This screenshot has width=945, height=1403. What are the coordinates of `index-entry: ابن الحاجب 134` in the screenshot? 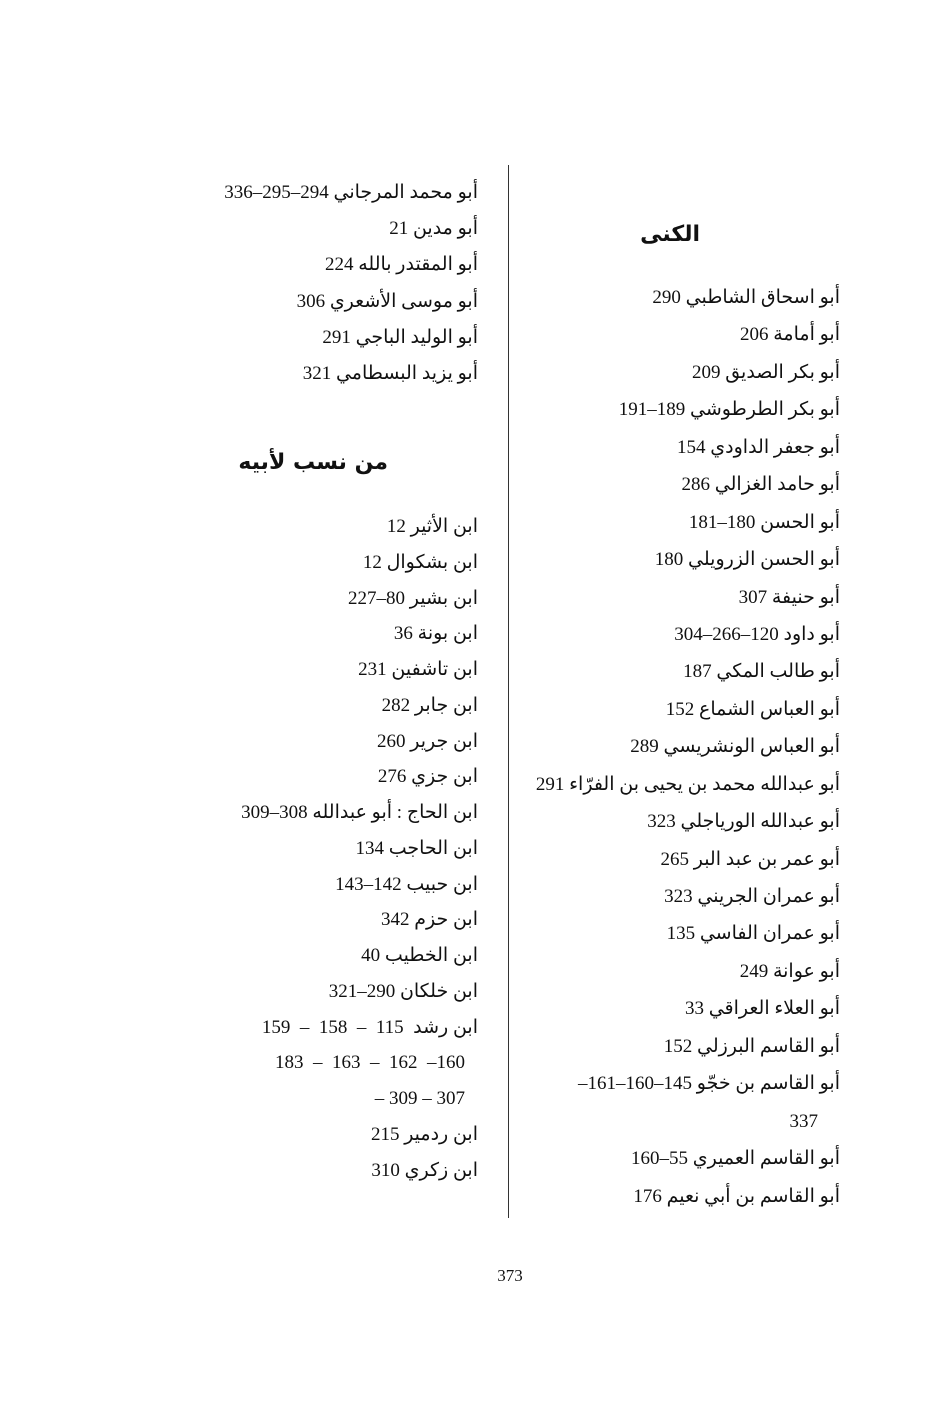 It's located at (416, 848).